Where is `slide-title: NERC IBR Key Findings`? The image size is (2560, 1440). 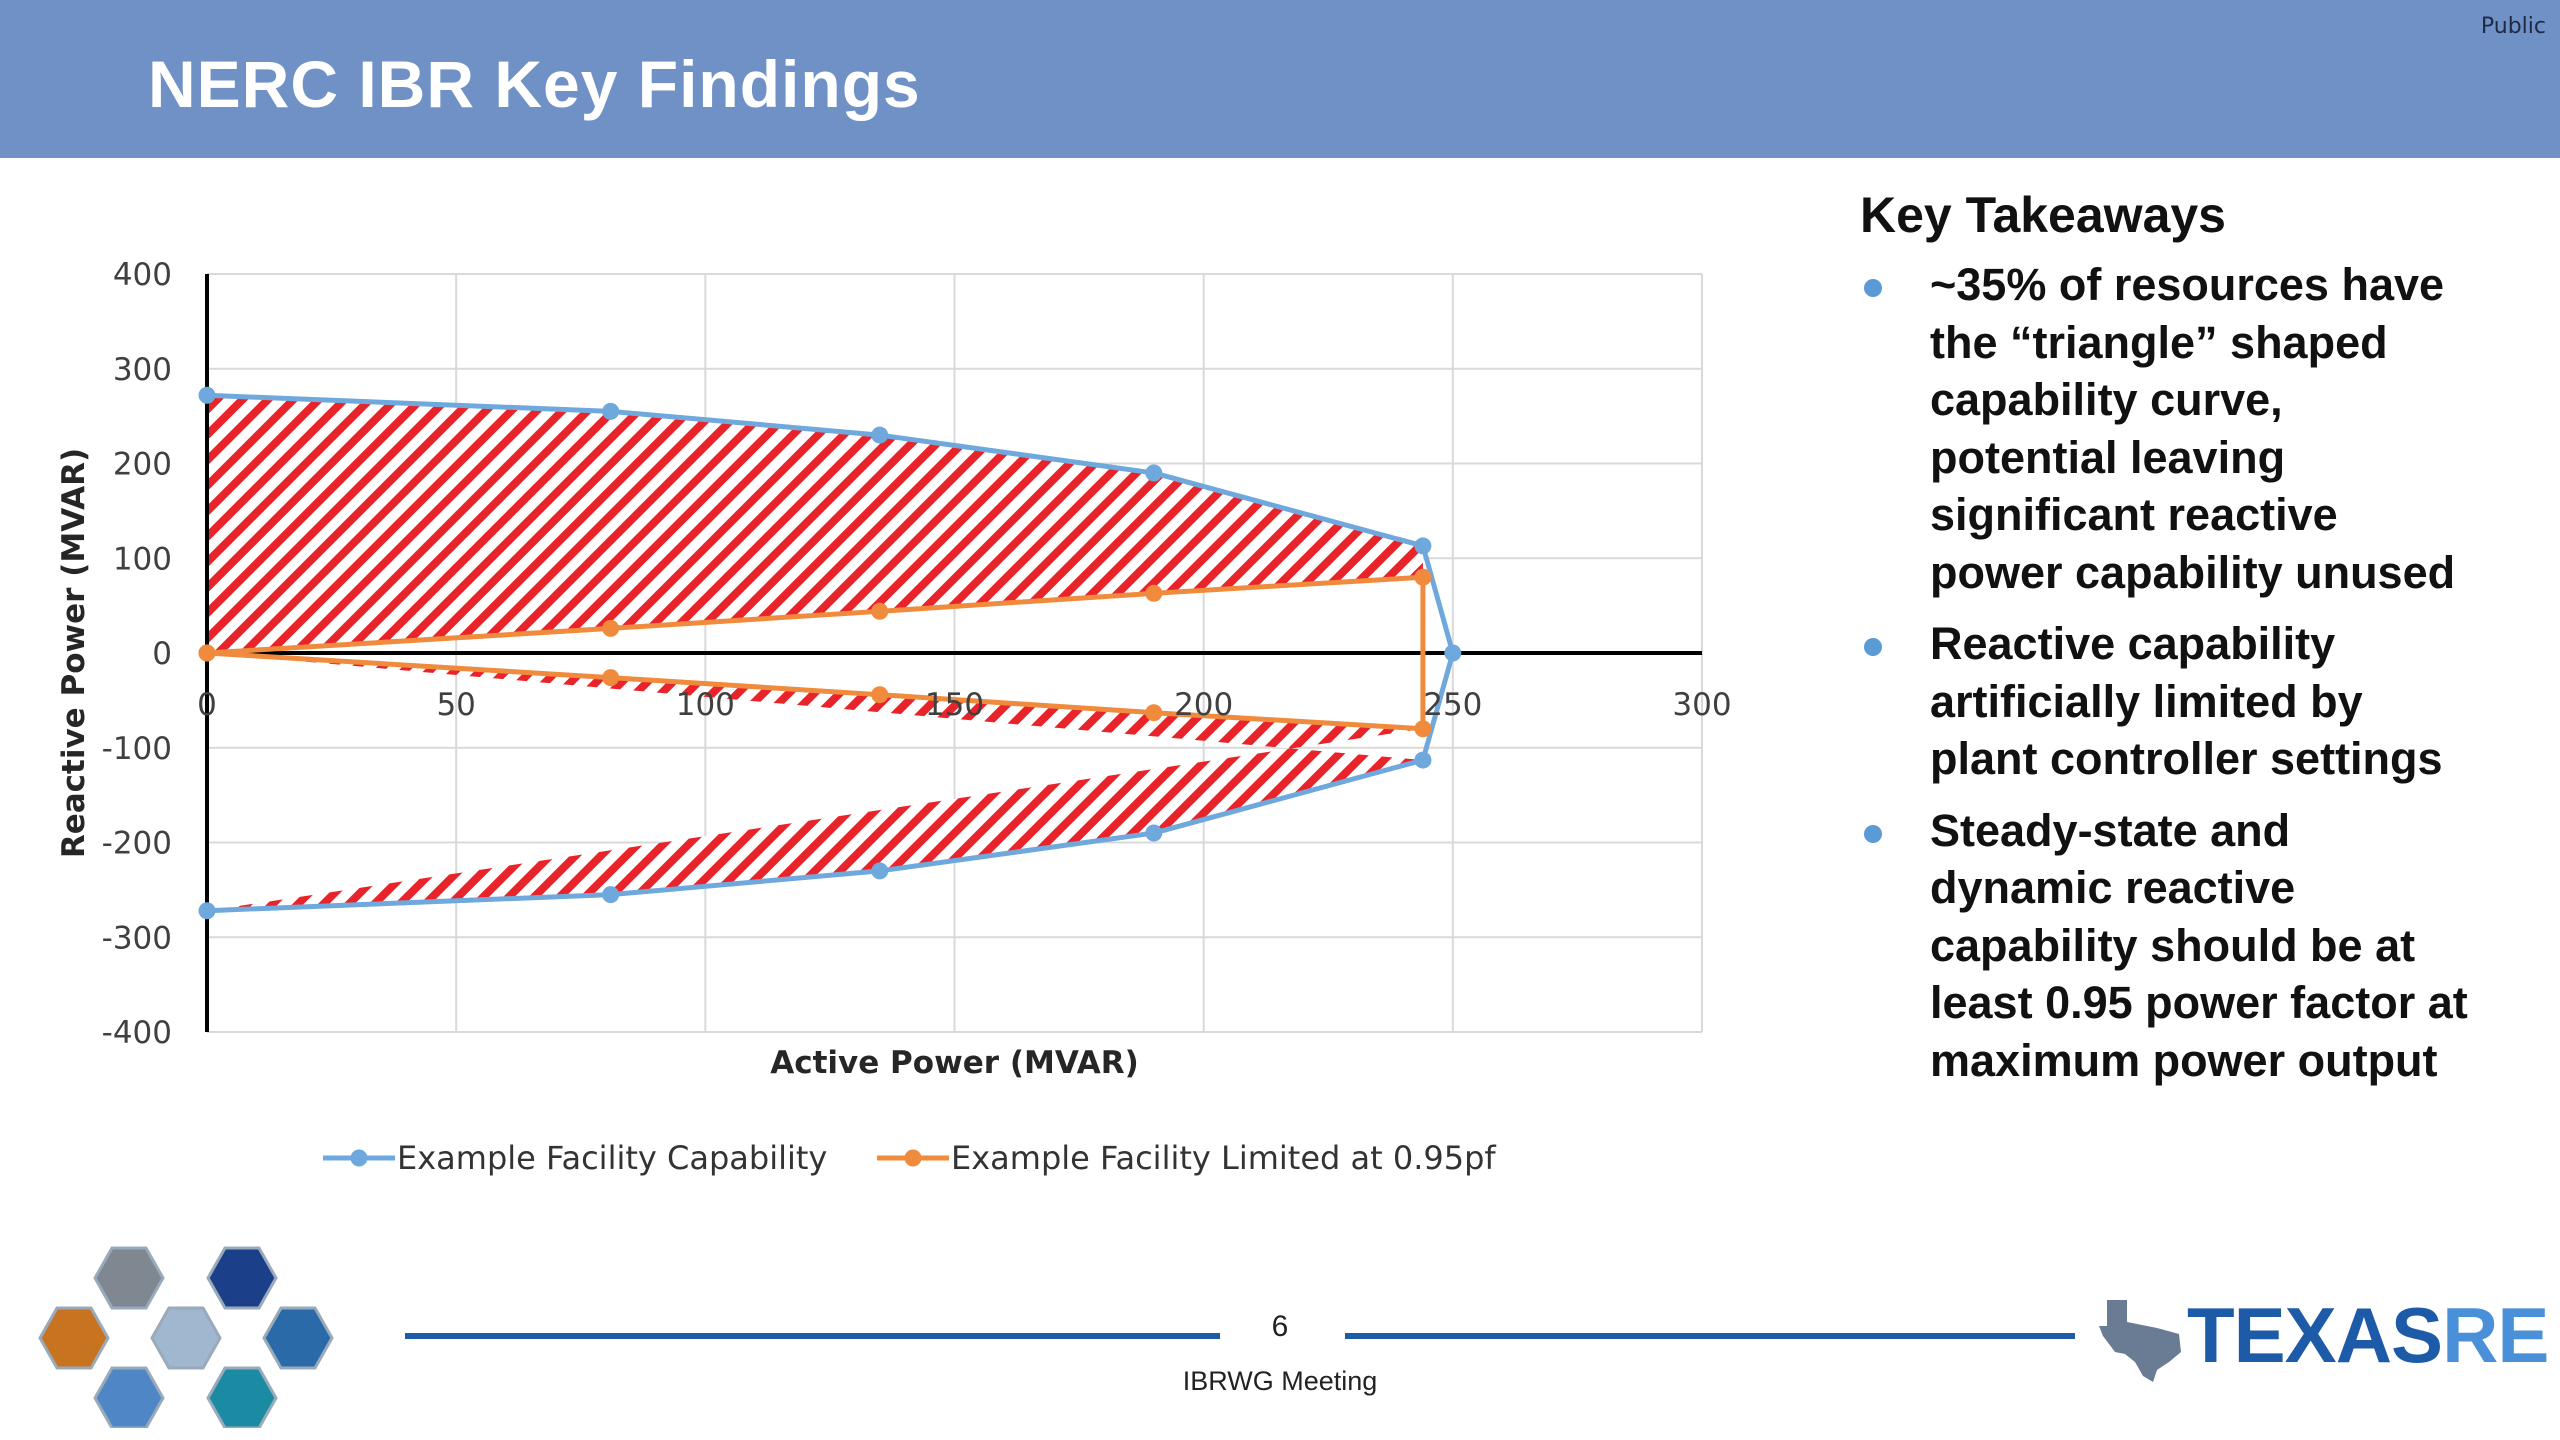
slide-title: NERC IBR Key Findings is located at coordinates (534, 84).